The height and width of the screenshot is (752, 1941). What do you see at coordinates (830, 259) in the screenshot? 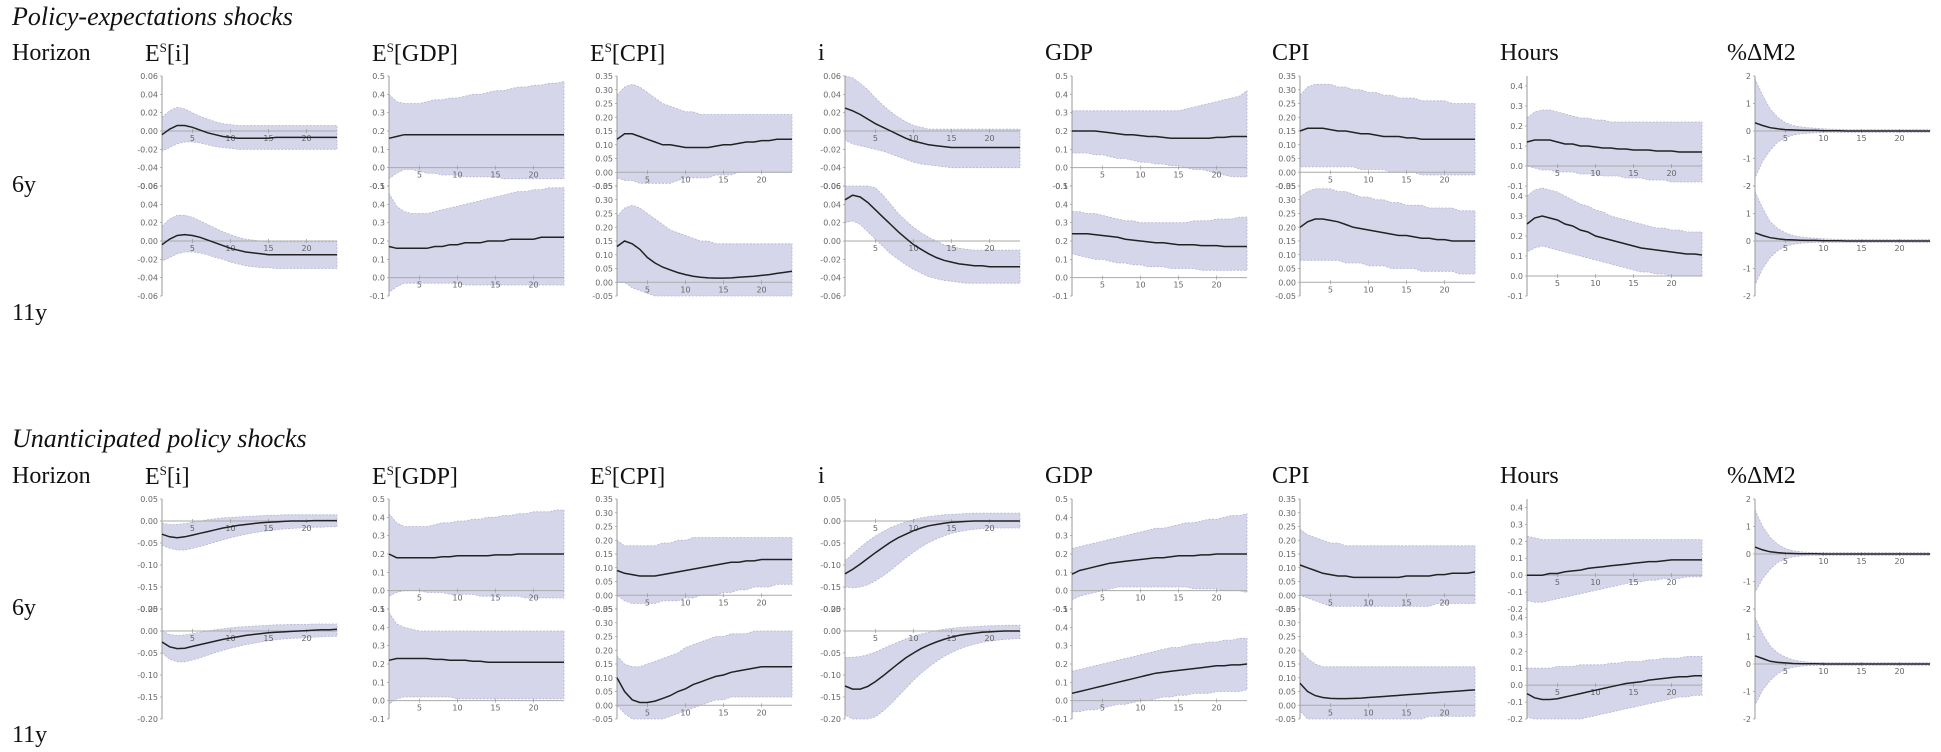
I see `y-tick-label: -0.02` at bounding box center [830, 259].